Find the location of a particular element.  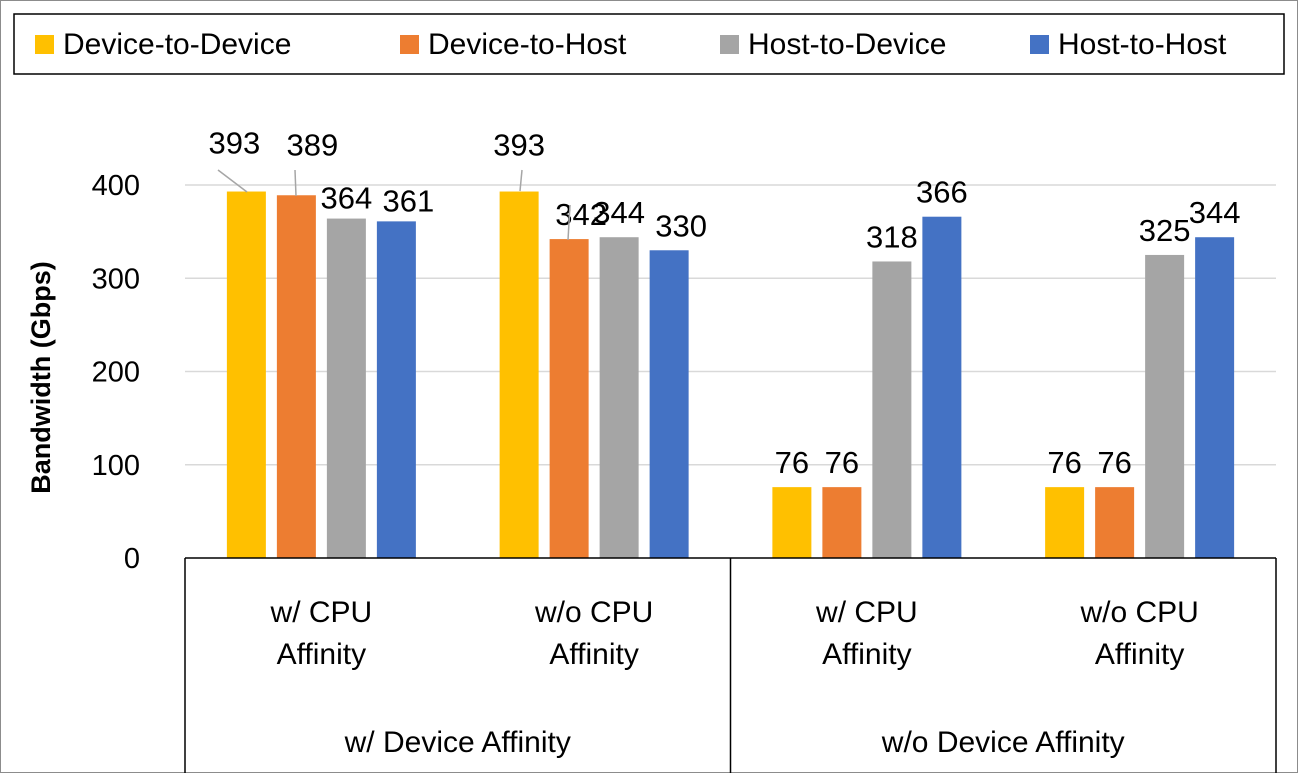

legend-label: Host-to-Host is located at coordinates (1142, 44).